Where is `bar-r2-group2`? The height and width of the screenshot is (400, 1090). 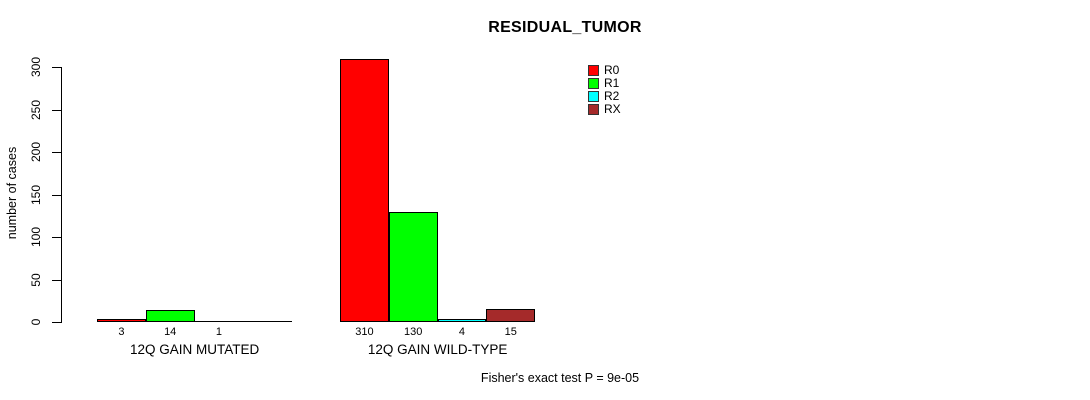 bar-r2-group2 is located at coordinates (462, 320).